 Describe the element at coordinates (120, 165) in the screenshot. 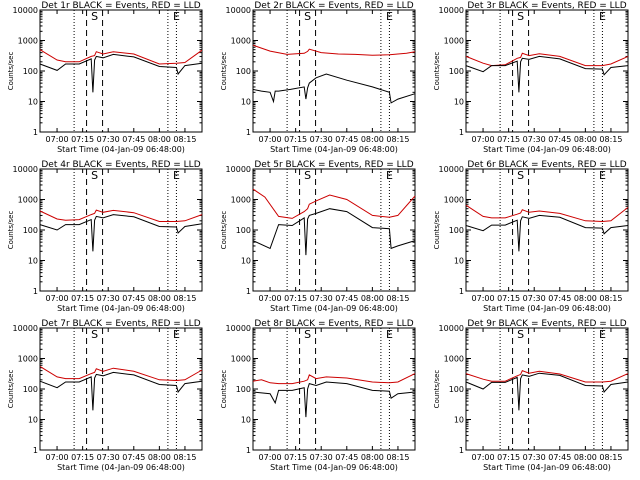

I see `chart-title: Det 4r BLACK = Events, RED = LLD` at that location.